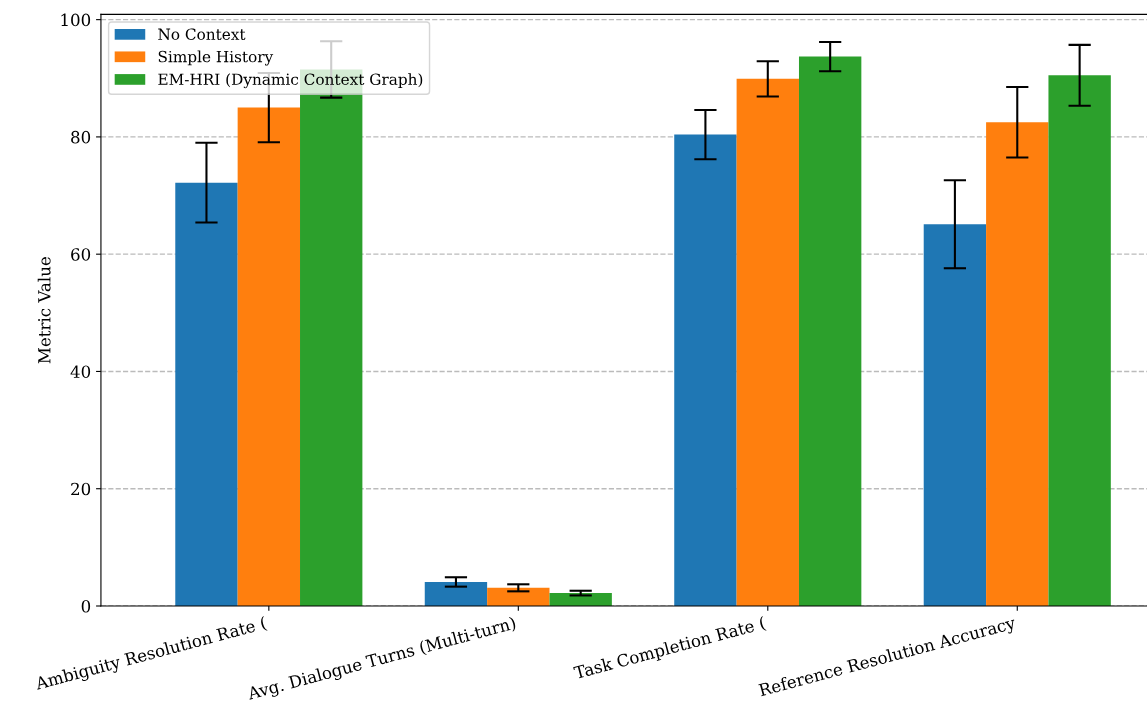  Describe the element at coordinates (80, 372) in the screenshot. I see `y-tick-label: 40` at that location.